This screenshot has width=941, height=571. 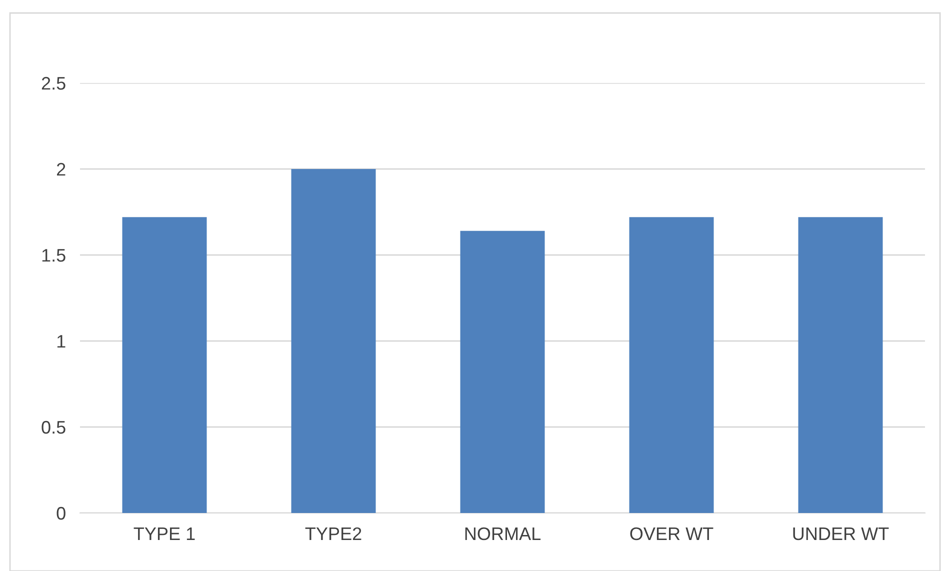 What do you see at coordinates (61, 169) in the screenshot?
I see `y-tick-label: 2` at bounding box center [61, 169].